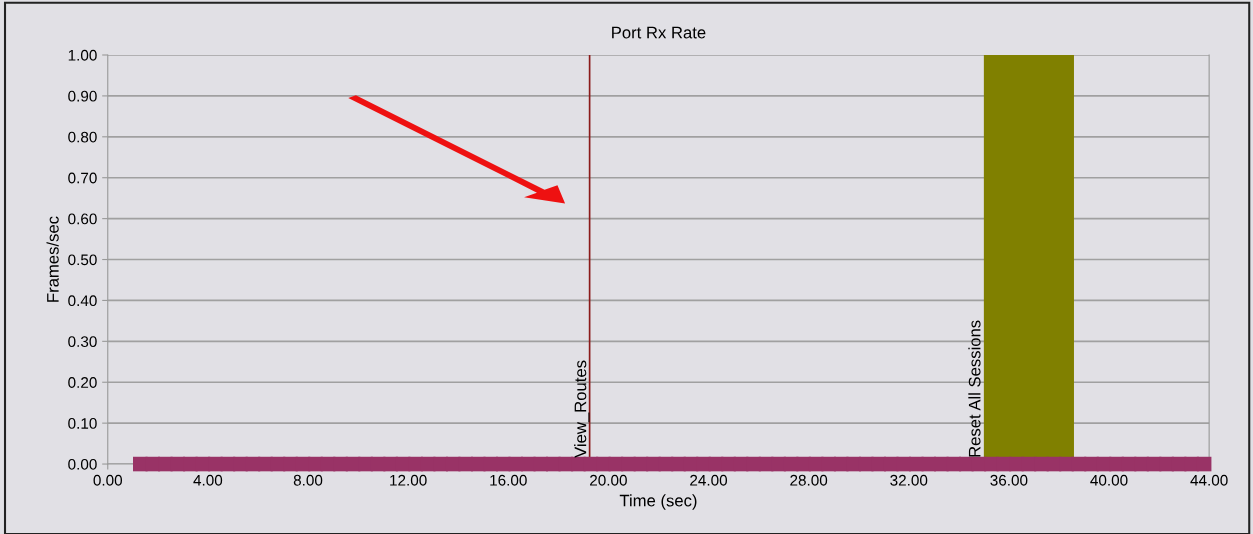 Image resolution: width=1253 pixels, height=534 pixels. What do you see at coordinates (408, 480) in the screenshot?
I see `x-tick-label: 12.00` at bounding box center [408, 480].